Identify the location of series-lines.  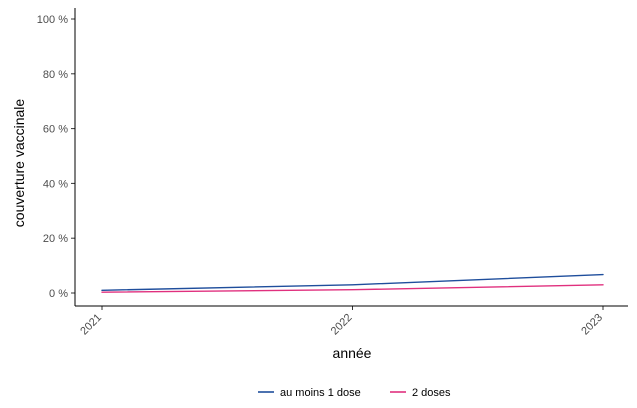
(352, 283).